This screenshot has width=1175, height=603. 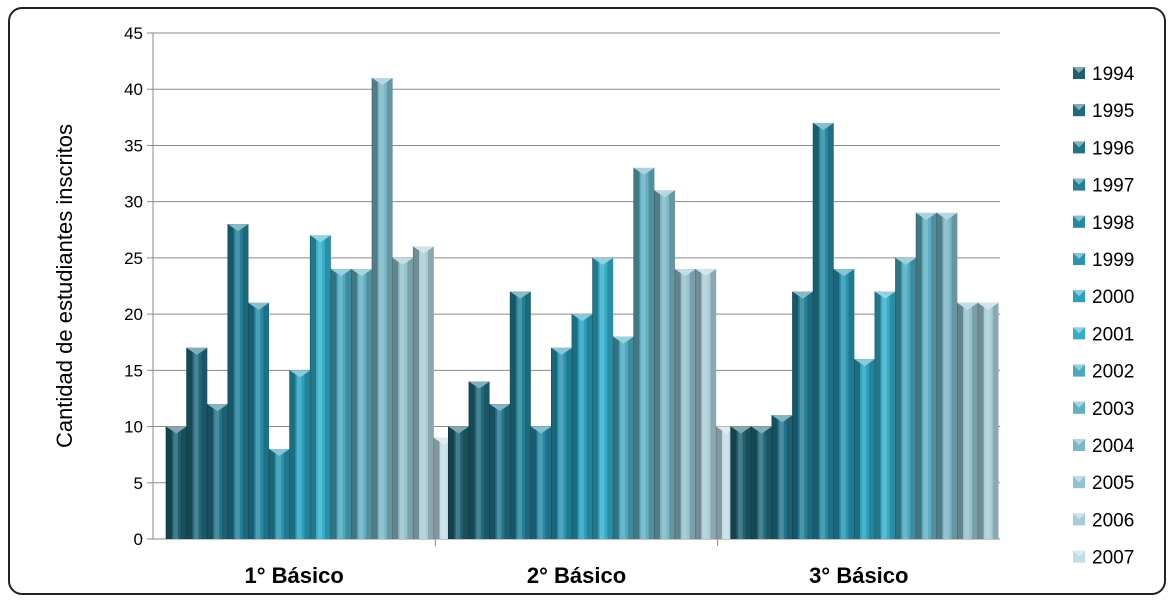 I want to click on y-tick-label: 45, so click(x=133, y=33).